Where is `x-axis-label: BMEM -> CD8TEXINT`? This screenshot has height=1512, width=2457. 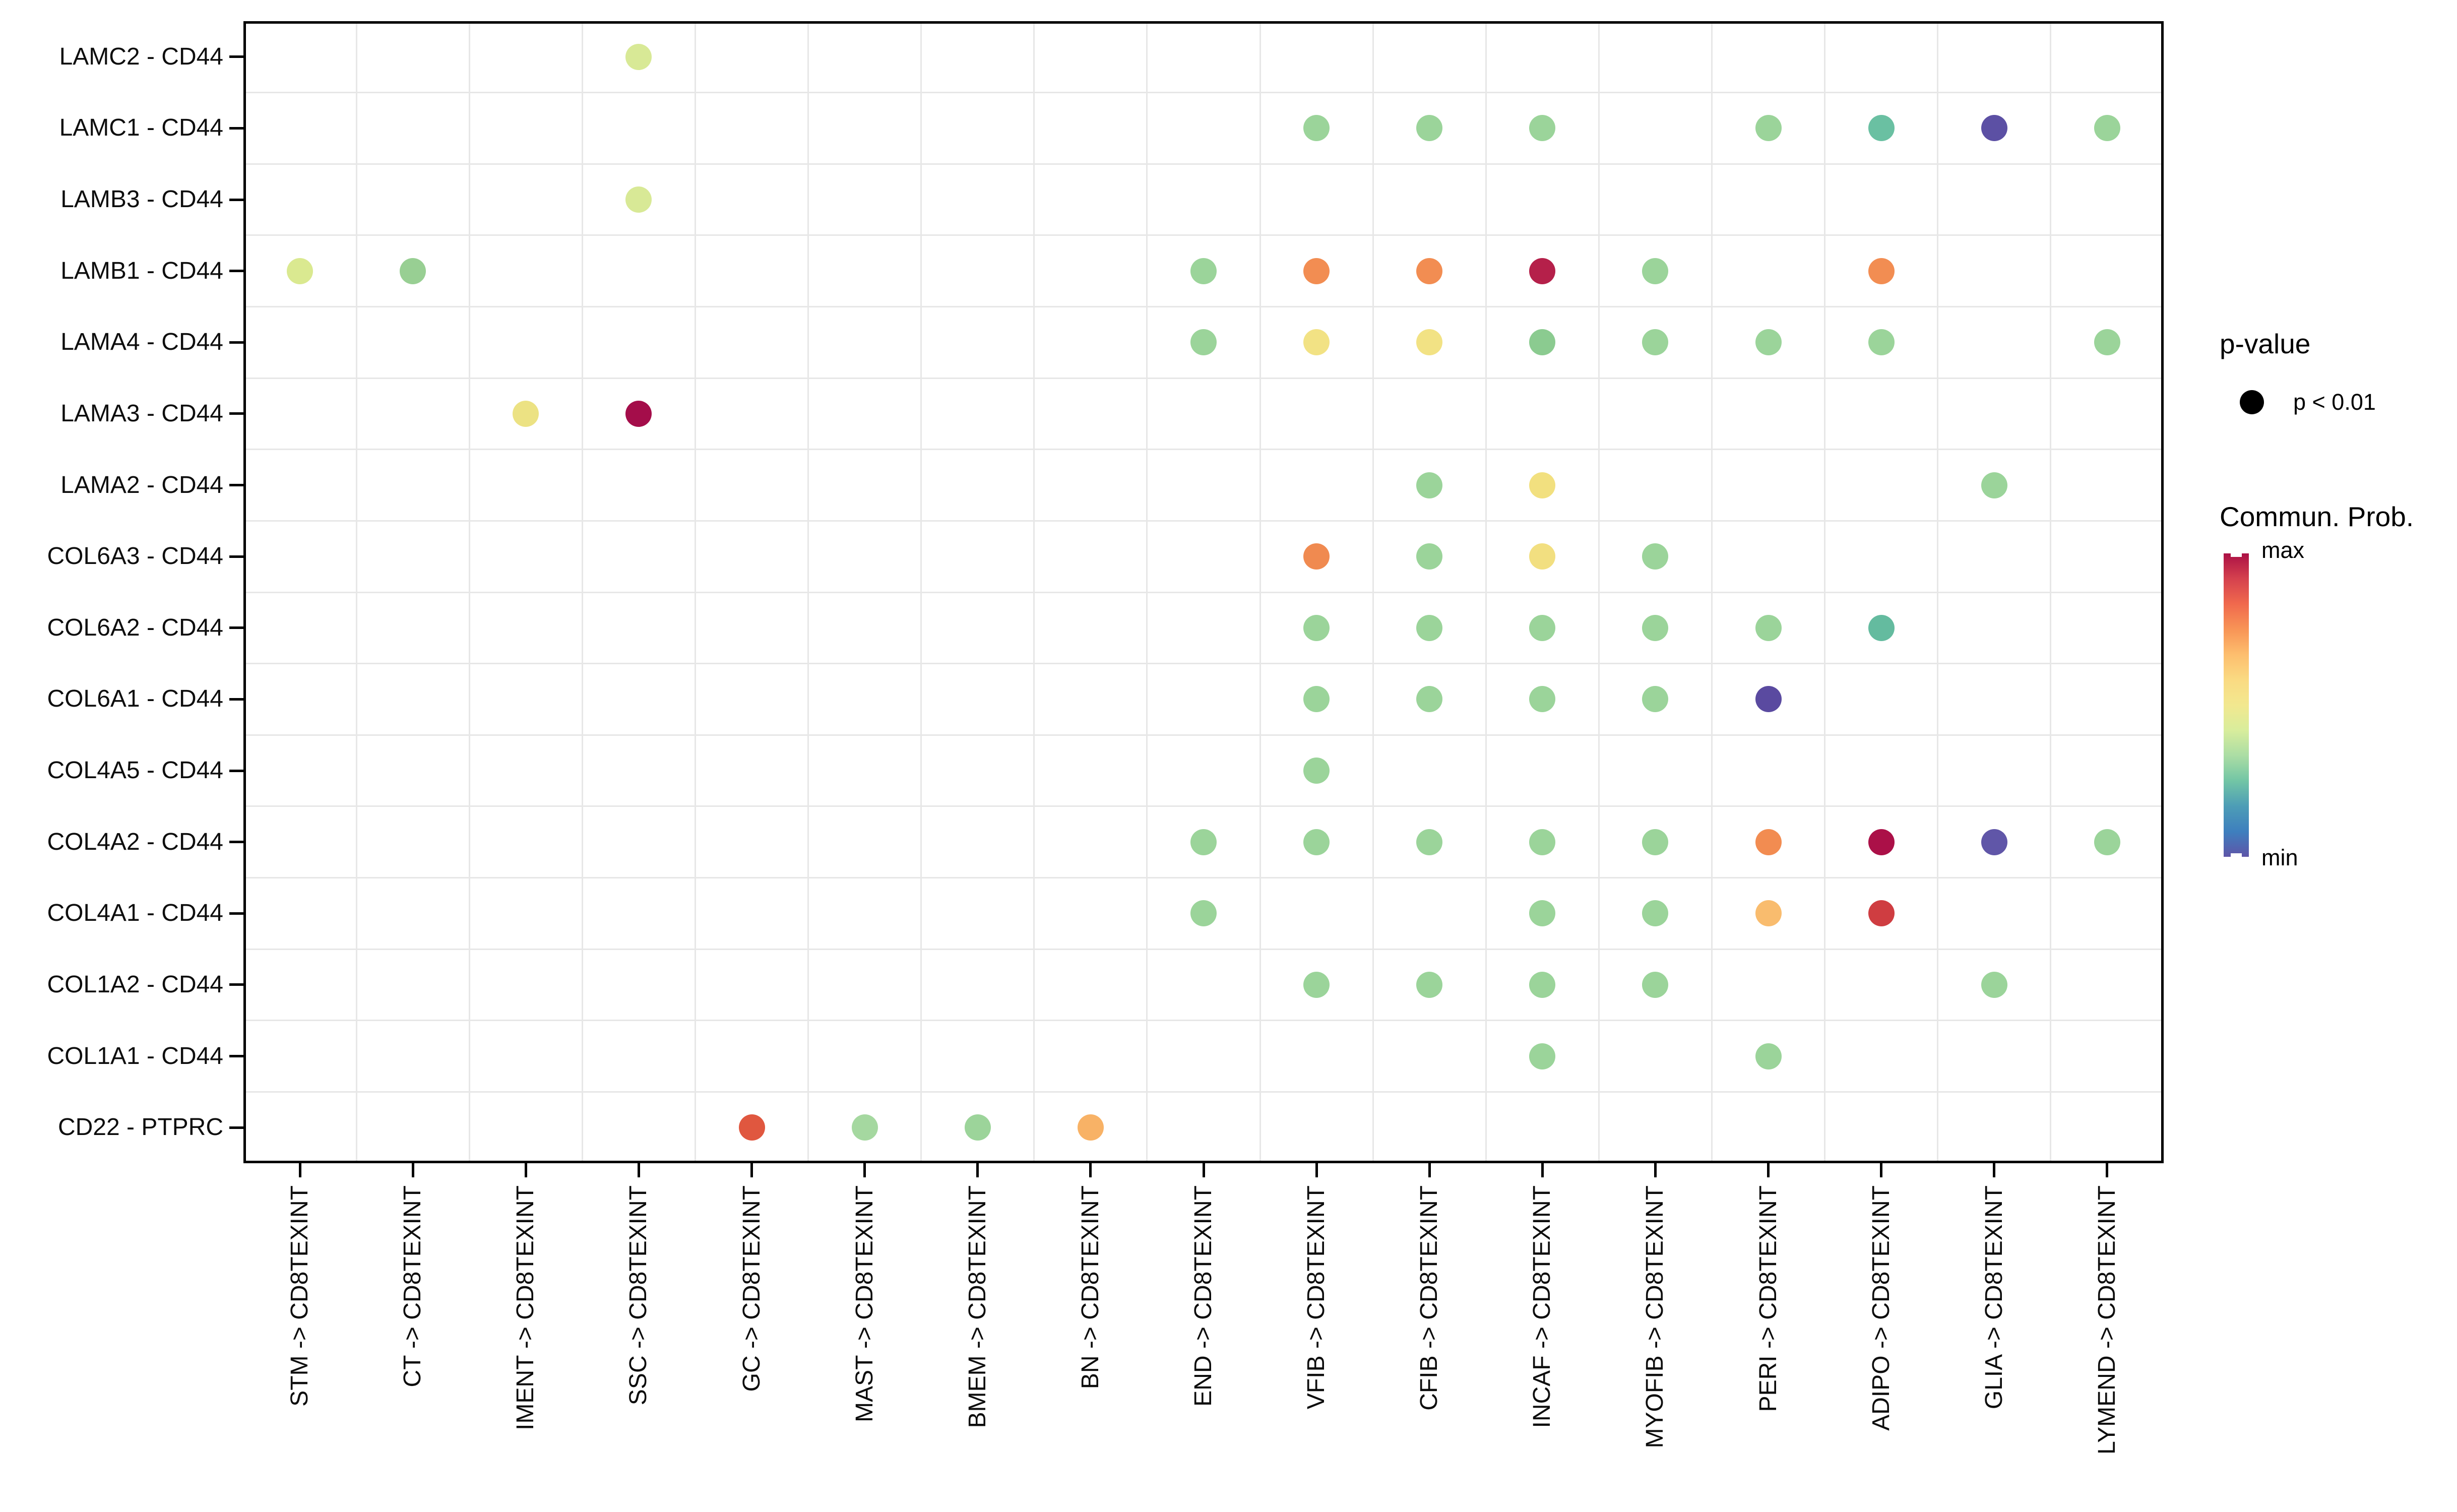
x-axis-label: BMEM -> CD8TEXINT is located at coordinates (977, 1307).